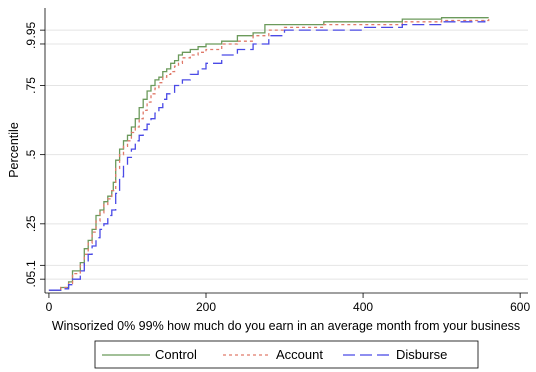  I want to click on y-axis: .05.1 .25 .5 .75 .9.95, so click(35, 150).